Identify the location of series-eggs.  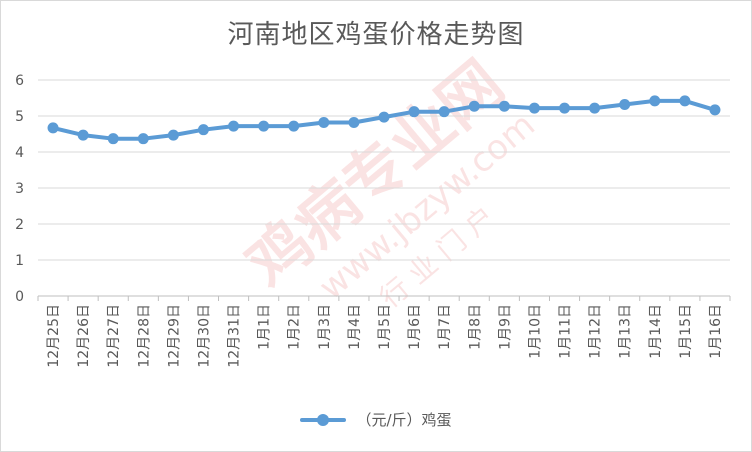
(384, 120).